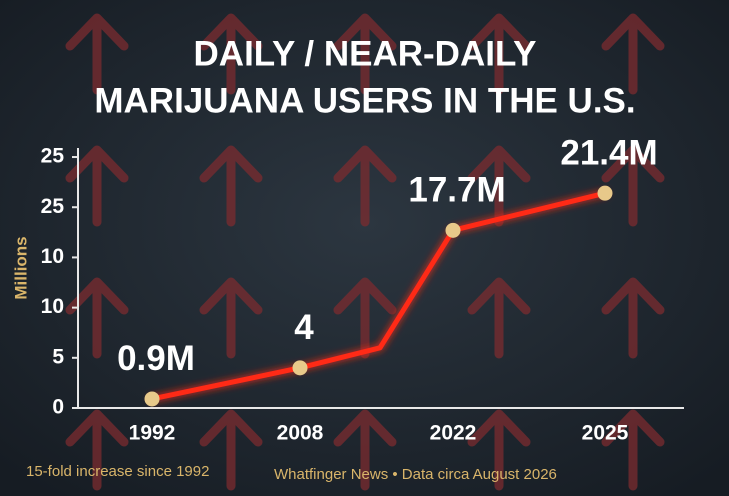  Describe the element at coordinates (300, 433) in the screenshot. I see `x-tick-label: 2008` at that location.